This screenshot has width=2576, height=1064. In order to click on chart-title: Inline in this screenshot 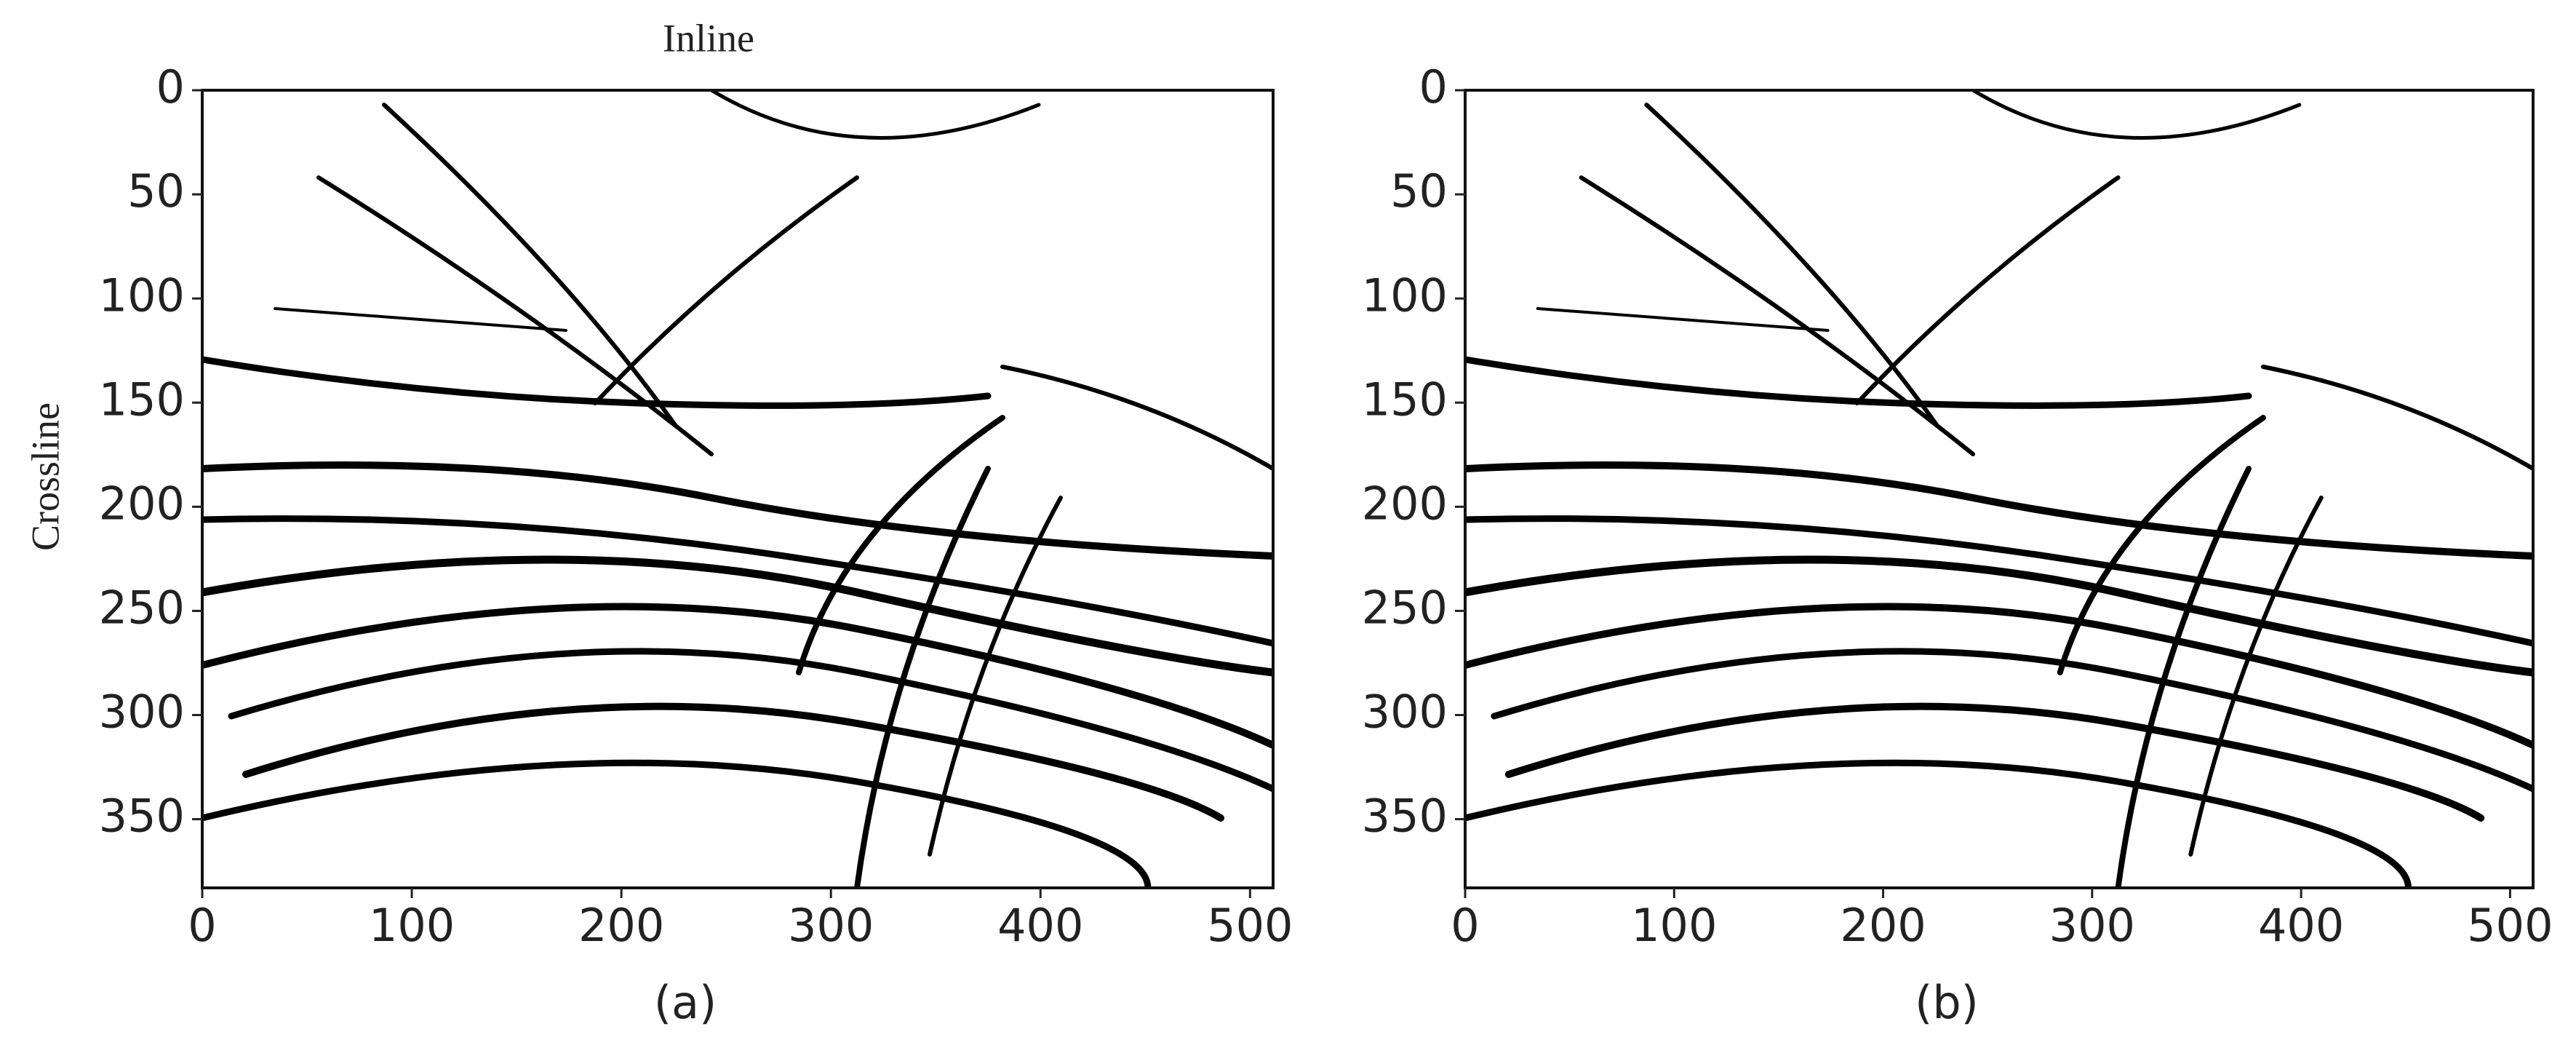, I will do `click(708, 38)`.